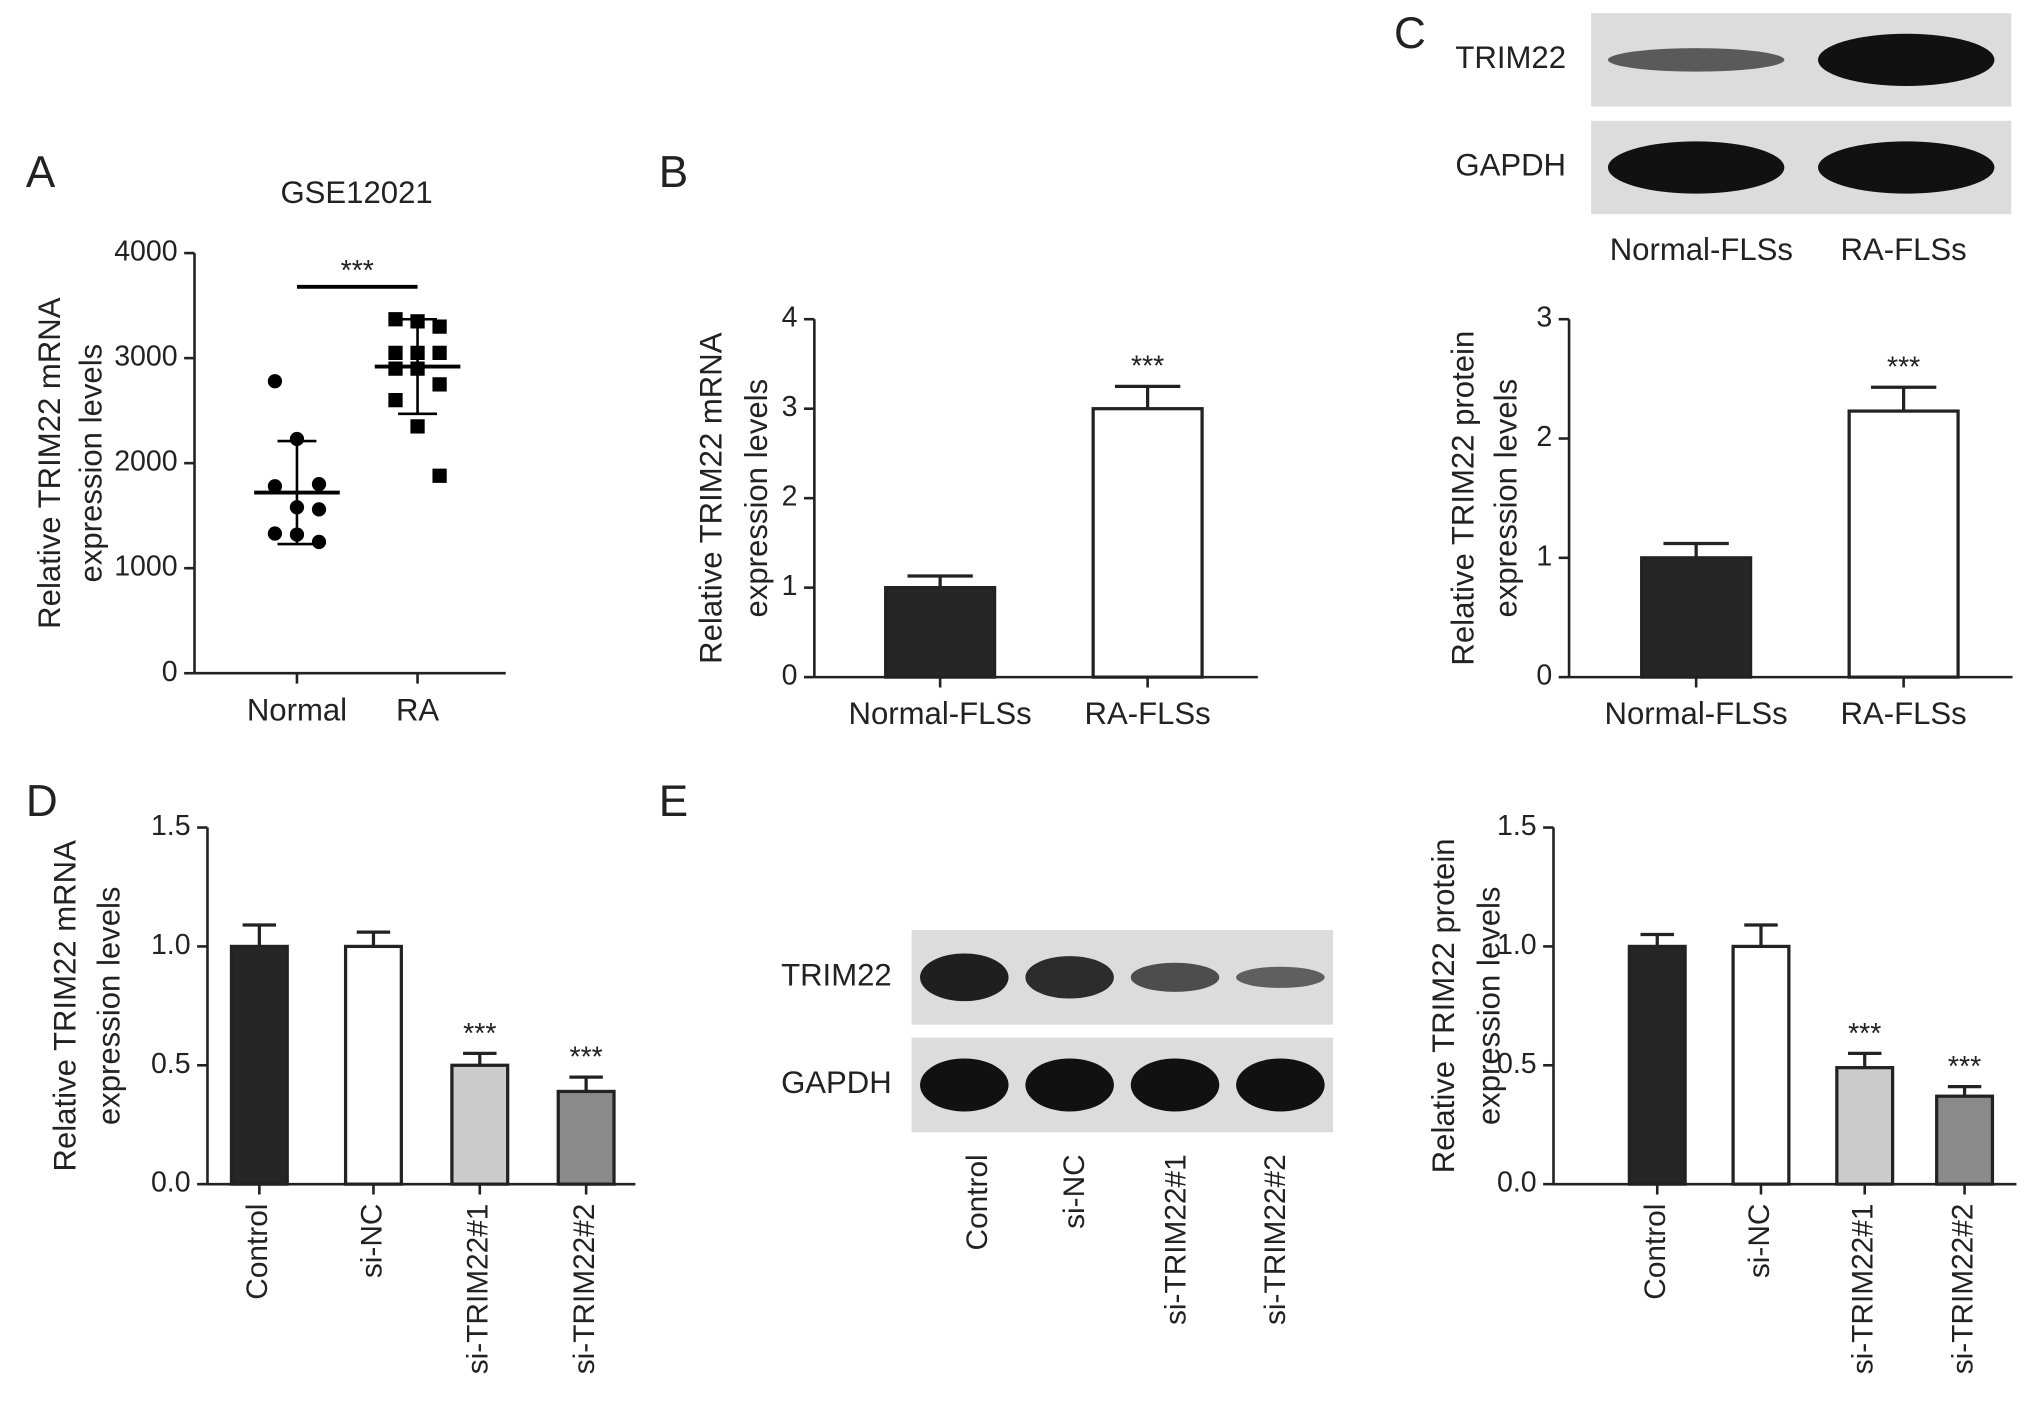 The height and width of the screenshot is (1410, 2032). Describe the element at coordinates (1904, 249) in the screenshot. I see `blot-lane-label: RA-FLSs` at that location.